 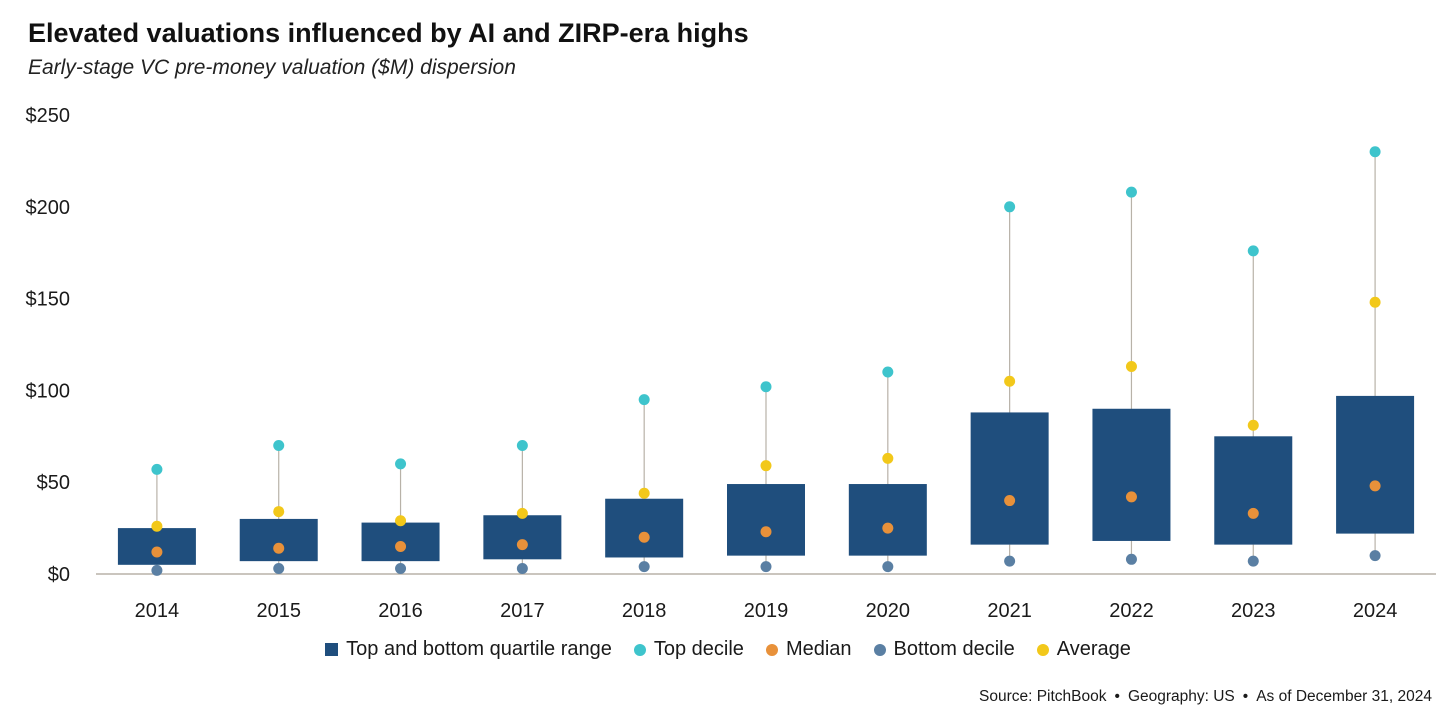 What do you see at coordinates (879, 649) in the screenshot?
I see `legend-swatch-bottom-decile` at bounding box center [879, 649].